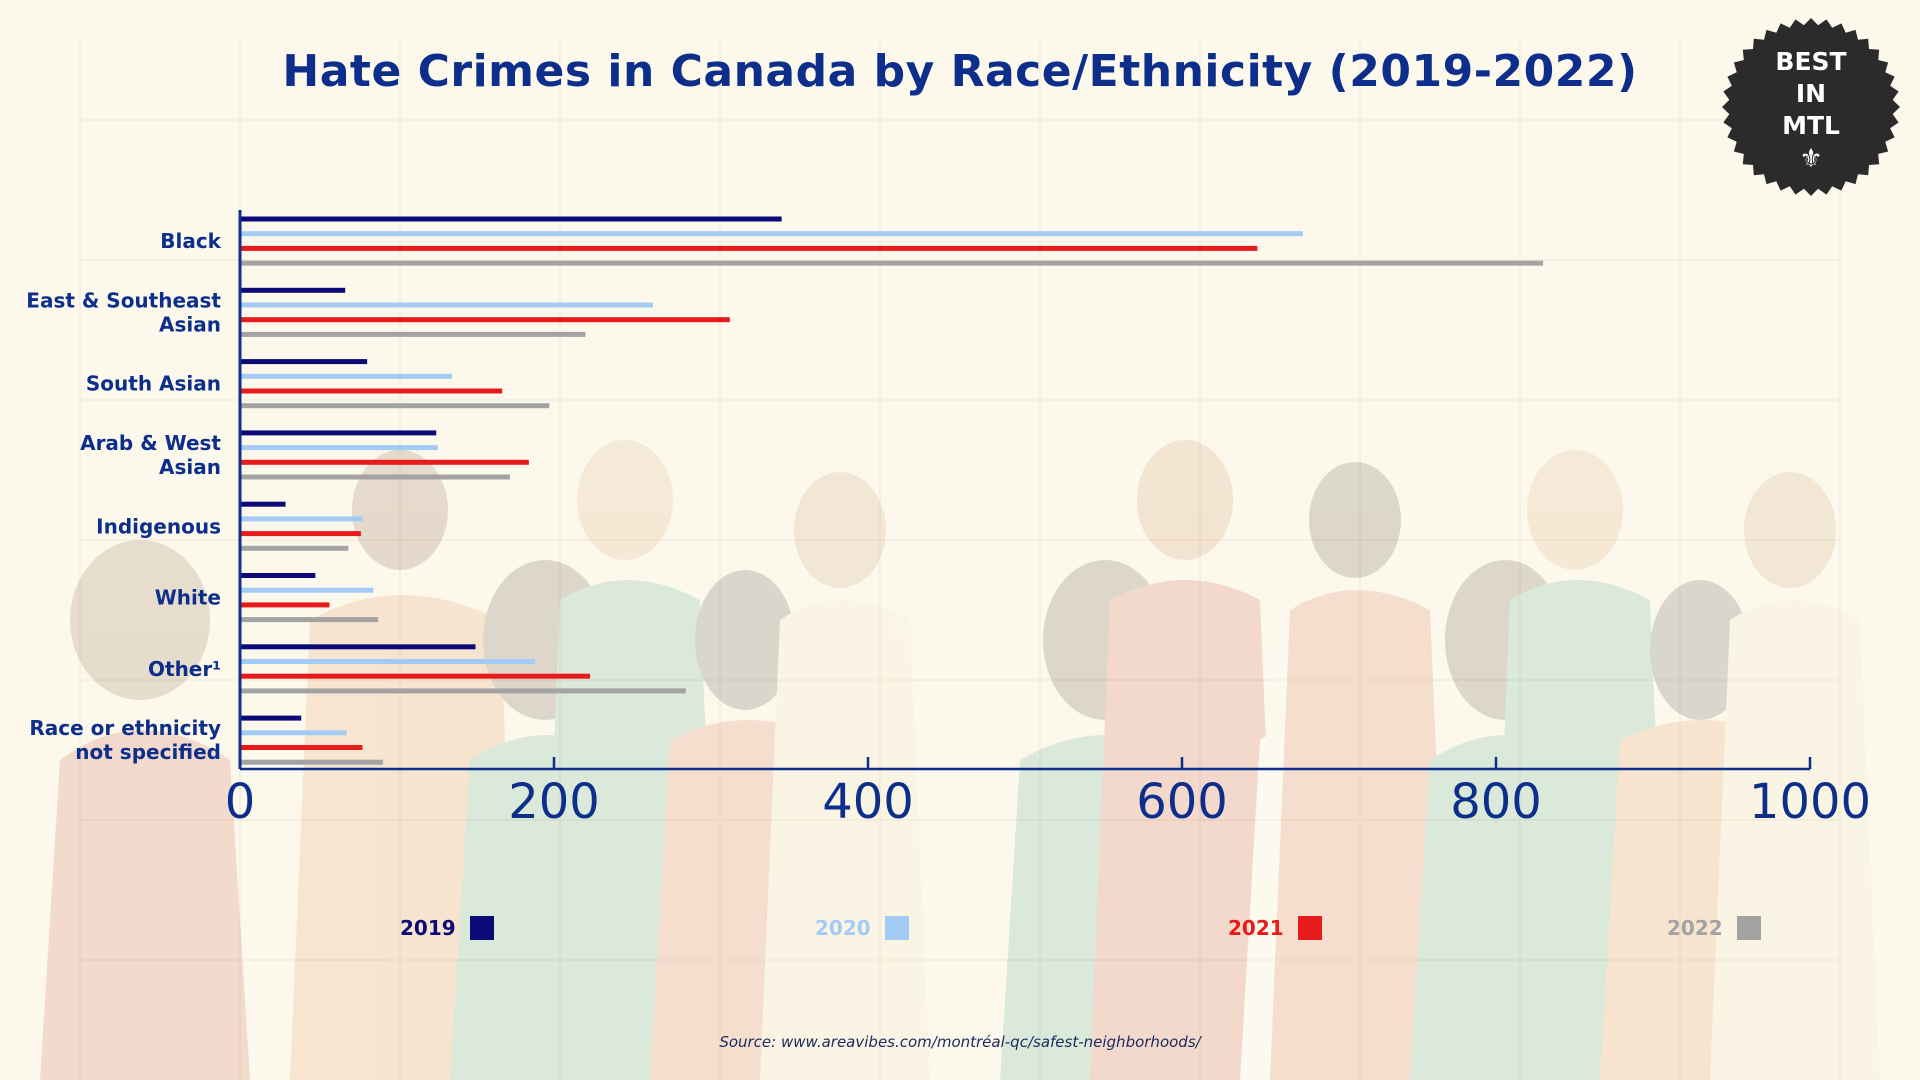 This screenshot has width=1920, height=1080. What do you see at coordinates (749, 248) in the screenshot?
I see `bar-2021-black` at bounding box center [749, 248].